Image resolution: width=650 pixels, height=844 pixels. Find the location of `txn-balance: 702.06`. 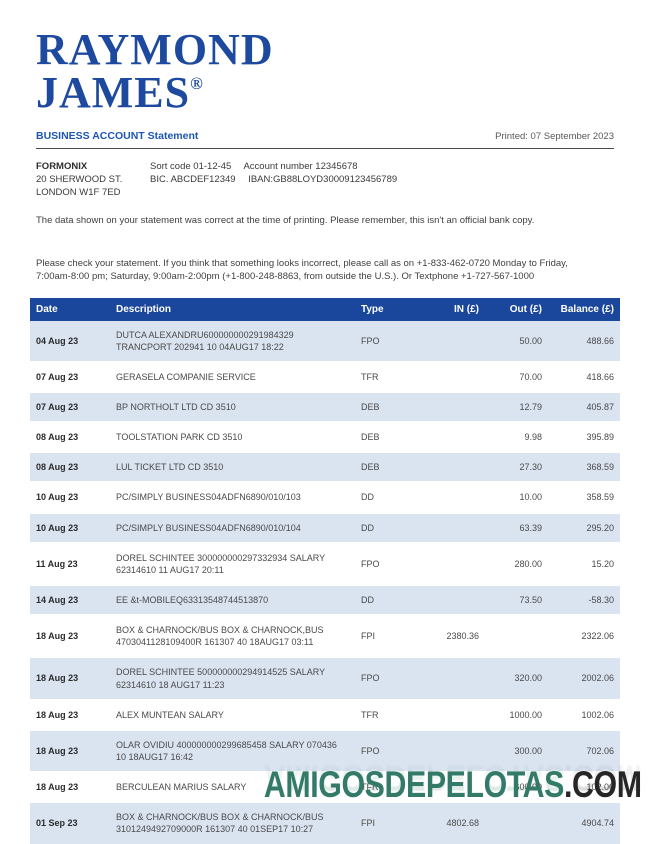

txn-balance: 702.06 is located at coordinates (584, 751).